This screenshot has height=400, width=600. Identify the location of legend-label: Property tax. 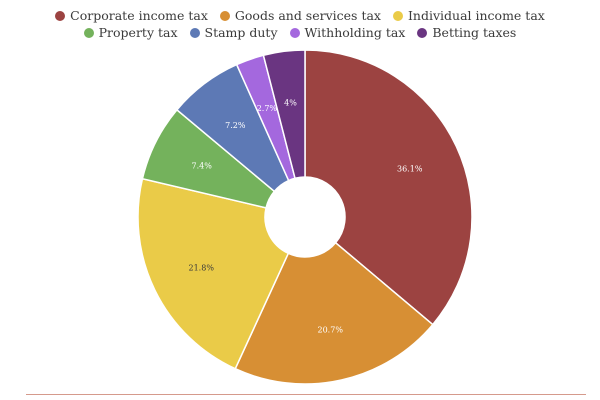
(138, 32).